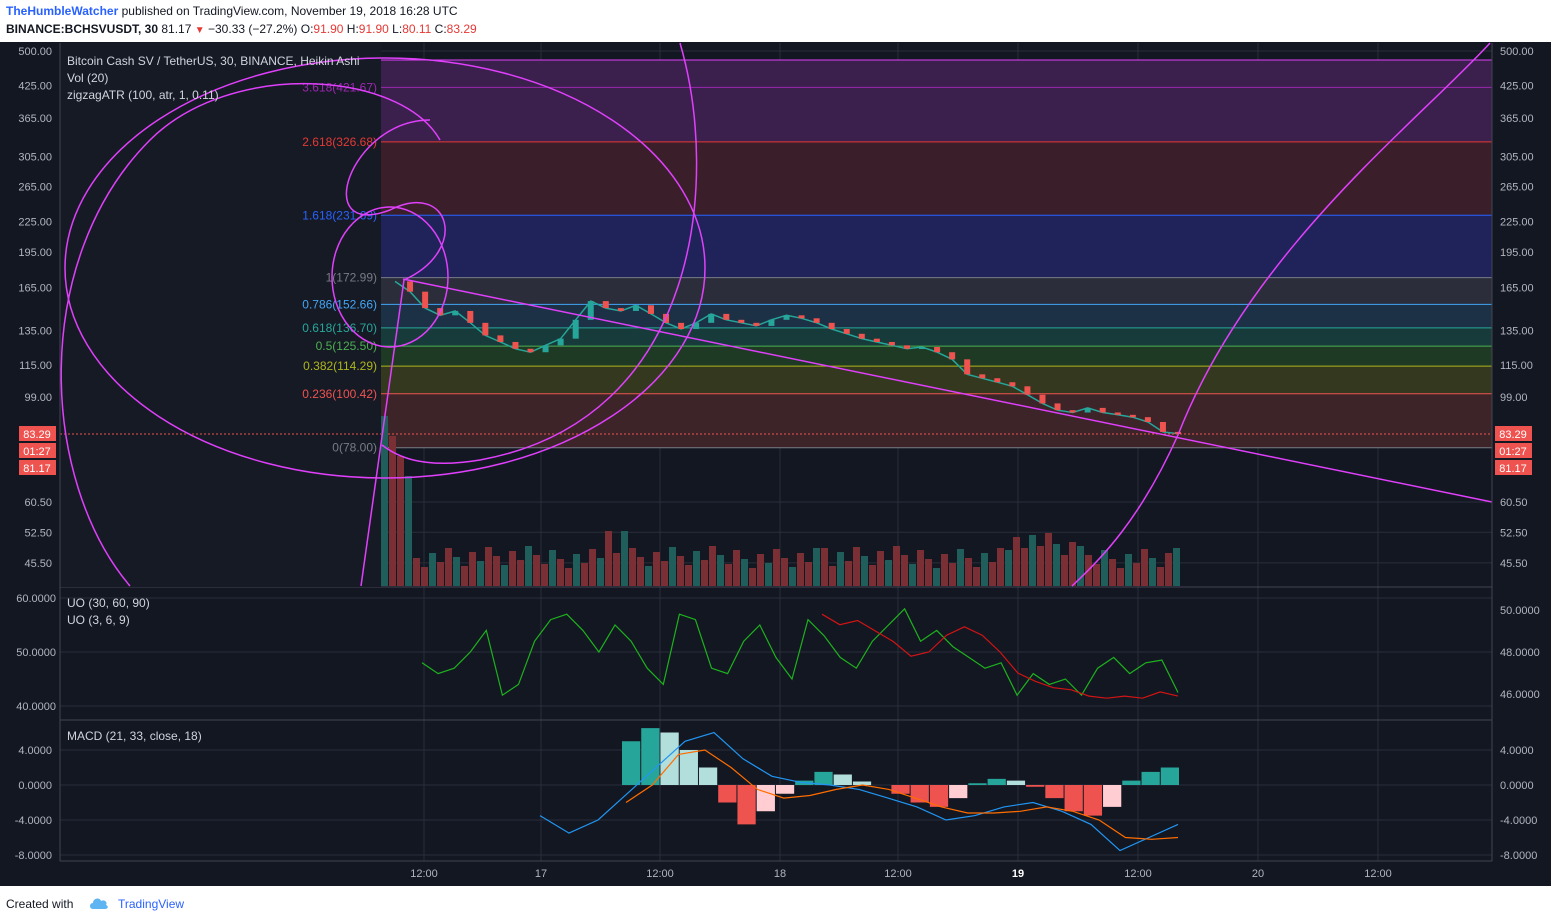 The image size is (1551, 922). Describe the element at coordinates (143, 95) in the screenshot. I see `legend-zigzag: zigzagATR (100, atr, 1, 0.11)` at that location.